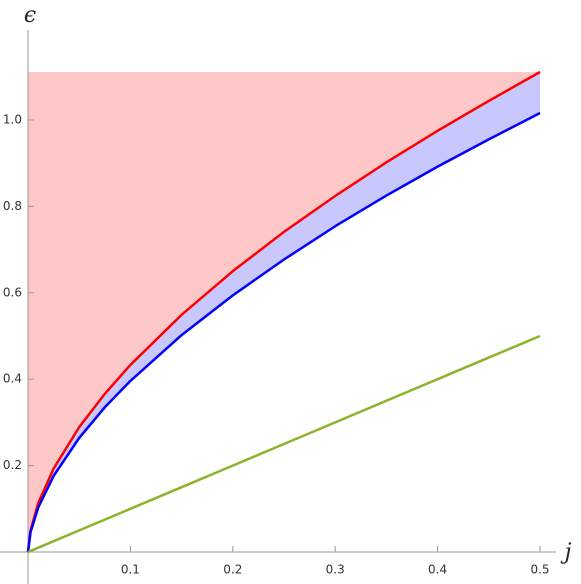 The height and width of the screenshot is (584, 581). Describe the element at coordinates (130, 570) in the screenshot. I see `x-tick-label: 0.1` at that location.